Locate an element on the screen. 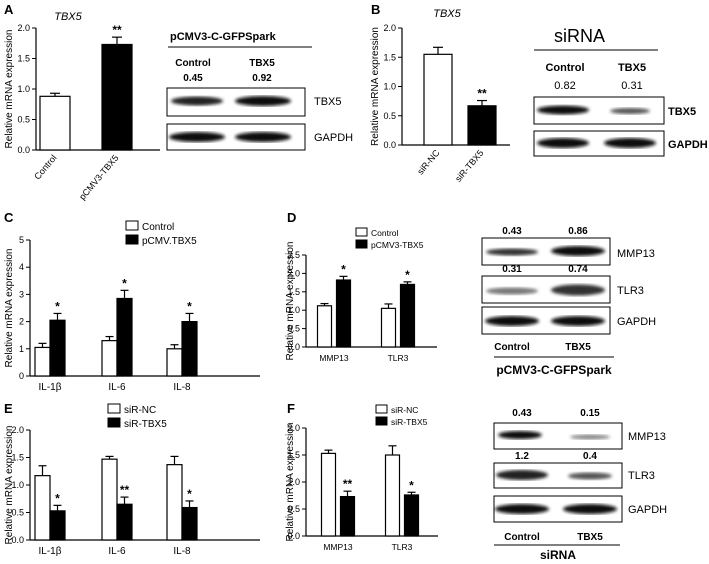 The width and height of the screenshot is (709, 564). x-tick-label: pCMV3-TBX5 is located at coordinates (98, 177).